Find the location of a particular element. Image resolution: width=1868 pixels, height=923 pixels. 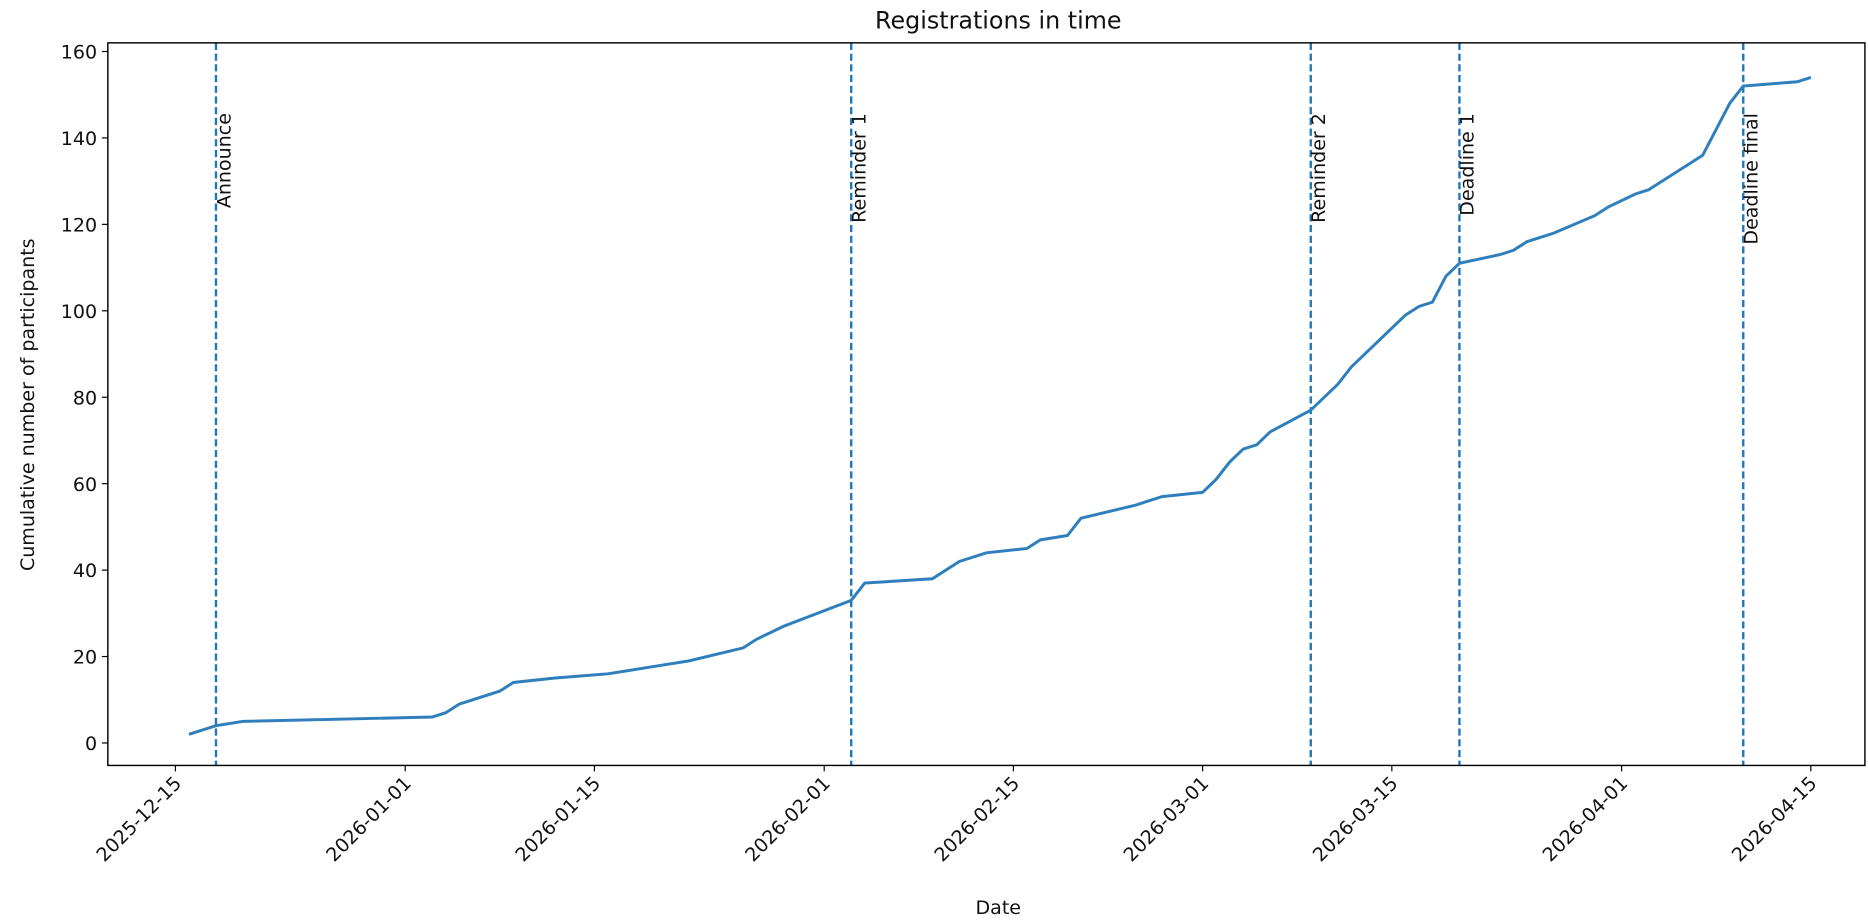

y-tick-label: 120 is located at coordinates (79, 226).